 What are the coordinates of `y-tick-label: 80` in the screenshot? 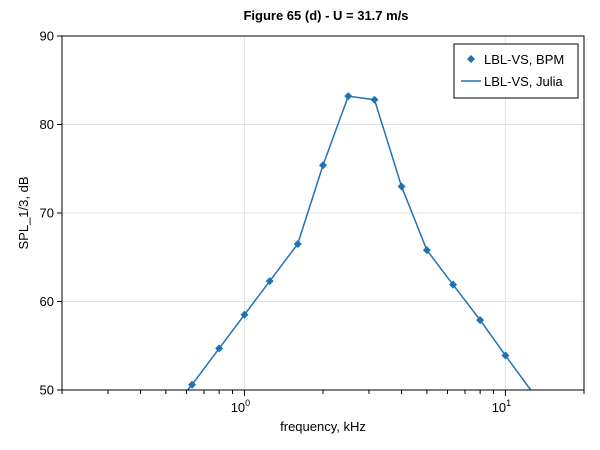 It's located at (47, 124).